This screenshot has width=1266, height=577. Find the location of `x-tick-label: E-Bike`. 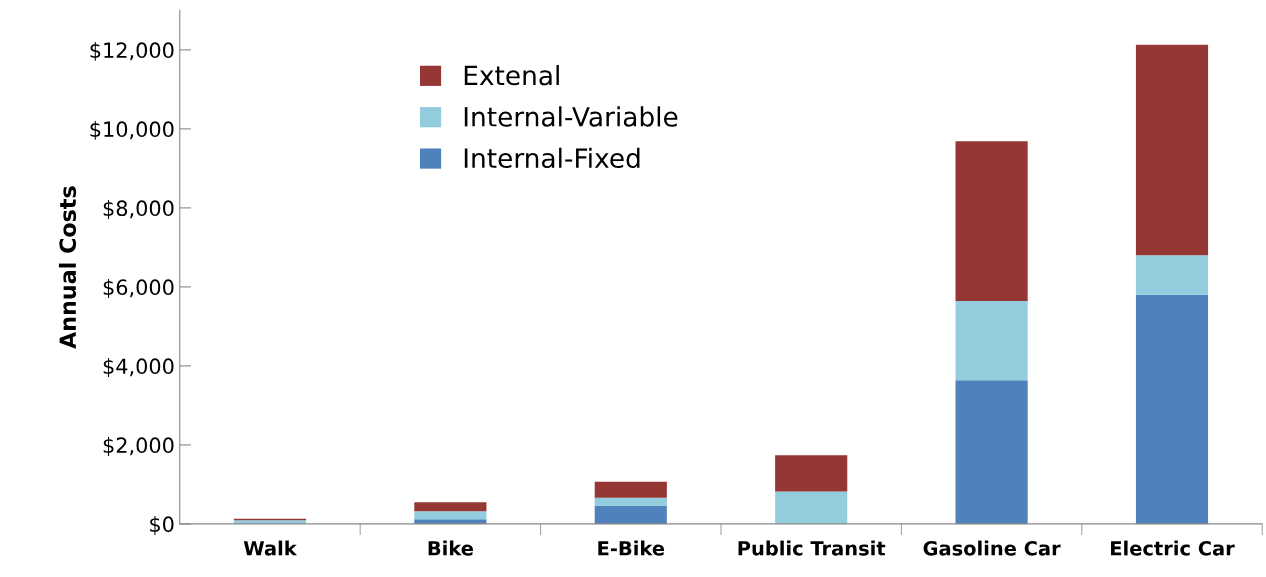

x-tick-label: E-Bike is located at coordinates (631, 548).